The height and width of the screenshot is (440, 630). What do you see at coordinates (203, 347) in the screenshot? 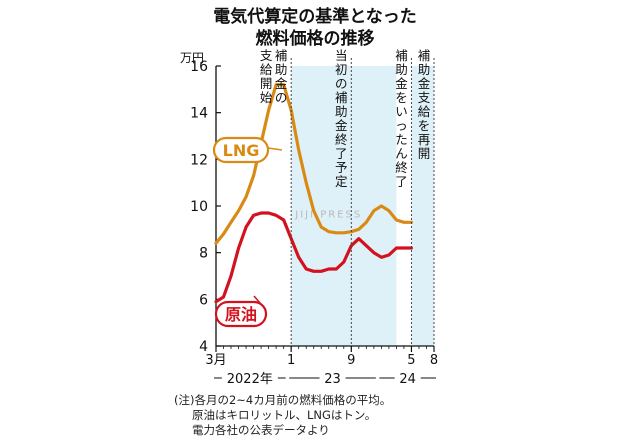
I see `y-tick-label: 4` at bounding box center [203, 347].